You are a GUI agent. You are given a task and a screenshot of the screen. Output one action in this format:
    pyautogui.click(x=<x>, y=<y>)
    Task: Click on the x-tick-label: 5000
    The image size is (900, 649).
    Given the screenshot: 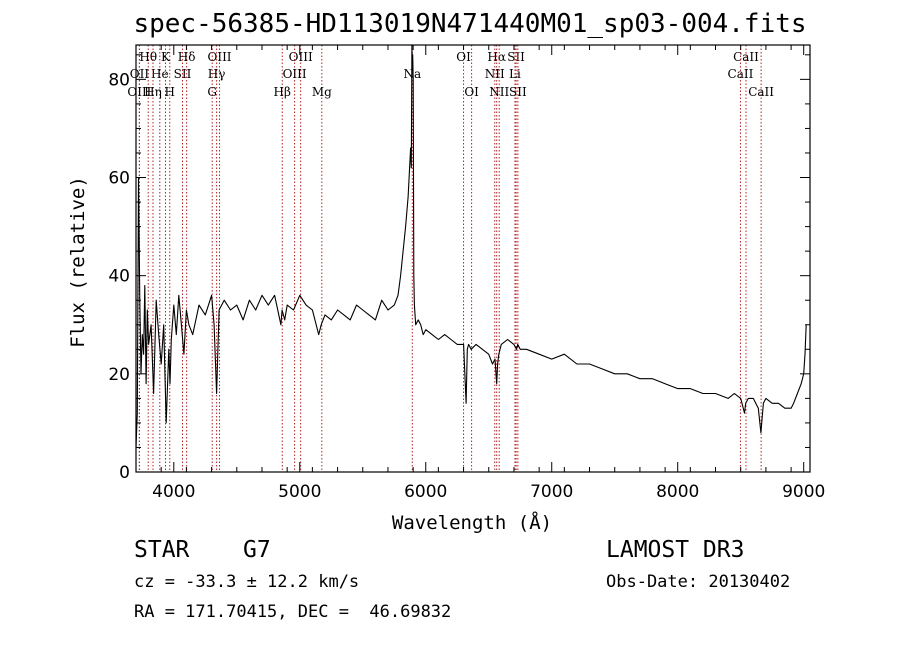 What is the action you would take?
    pyautogui.click(x=299, y=492)
    